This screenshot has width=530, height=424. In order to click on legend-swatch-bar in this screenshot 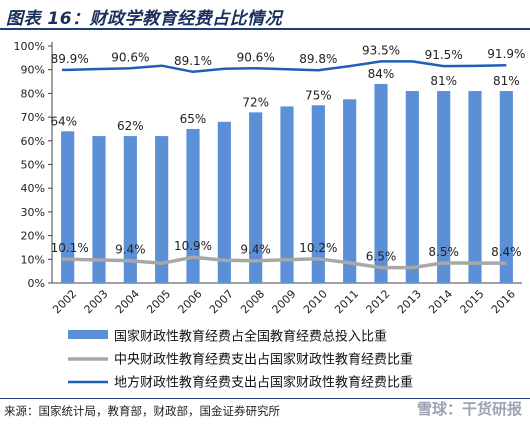, I will do `click(88, 334)`.